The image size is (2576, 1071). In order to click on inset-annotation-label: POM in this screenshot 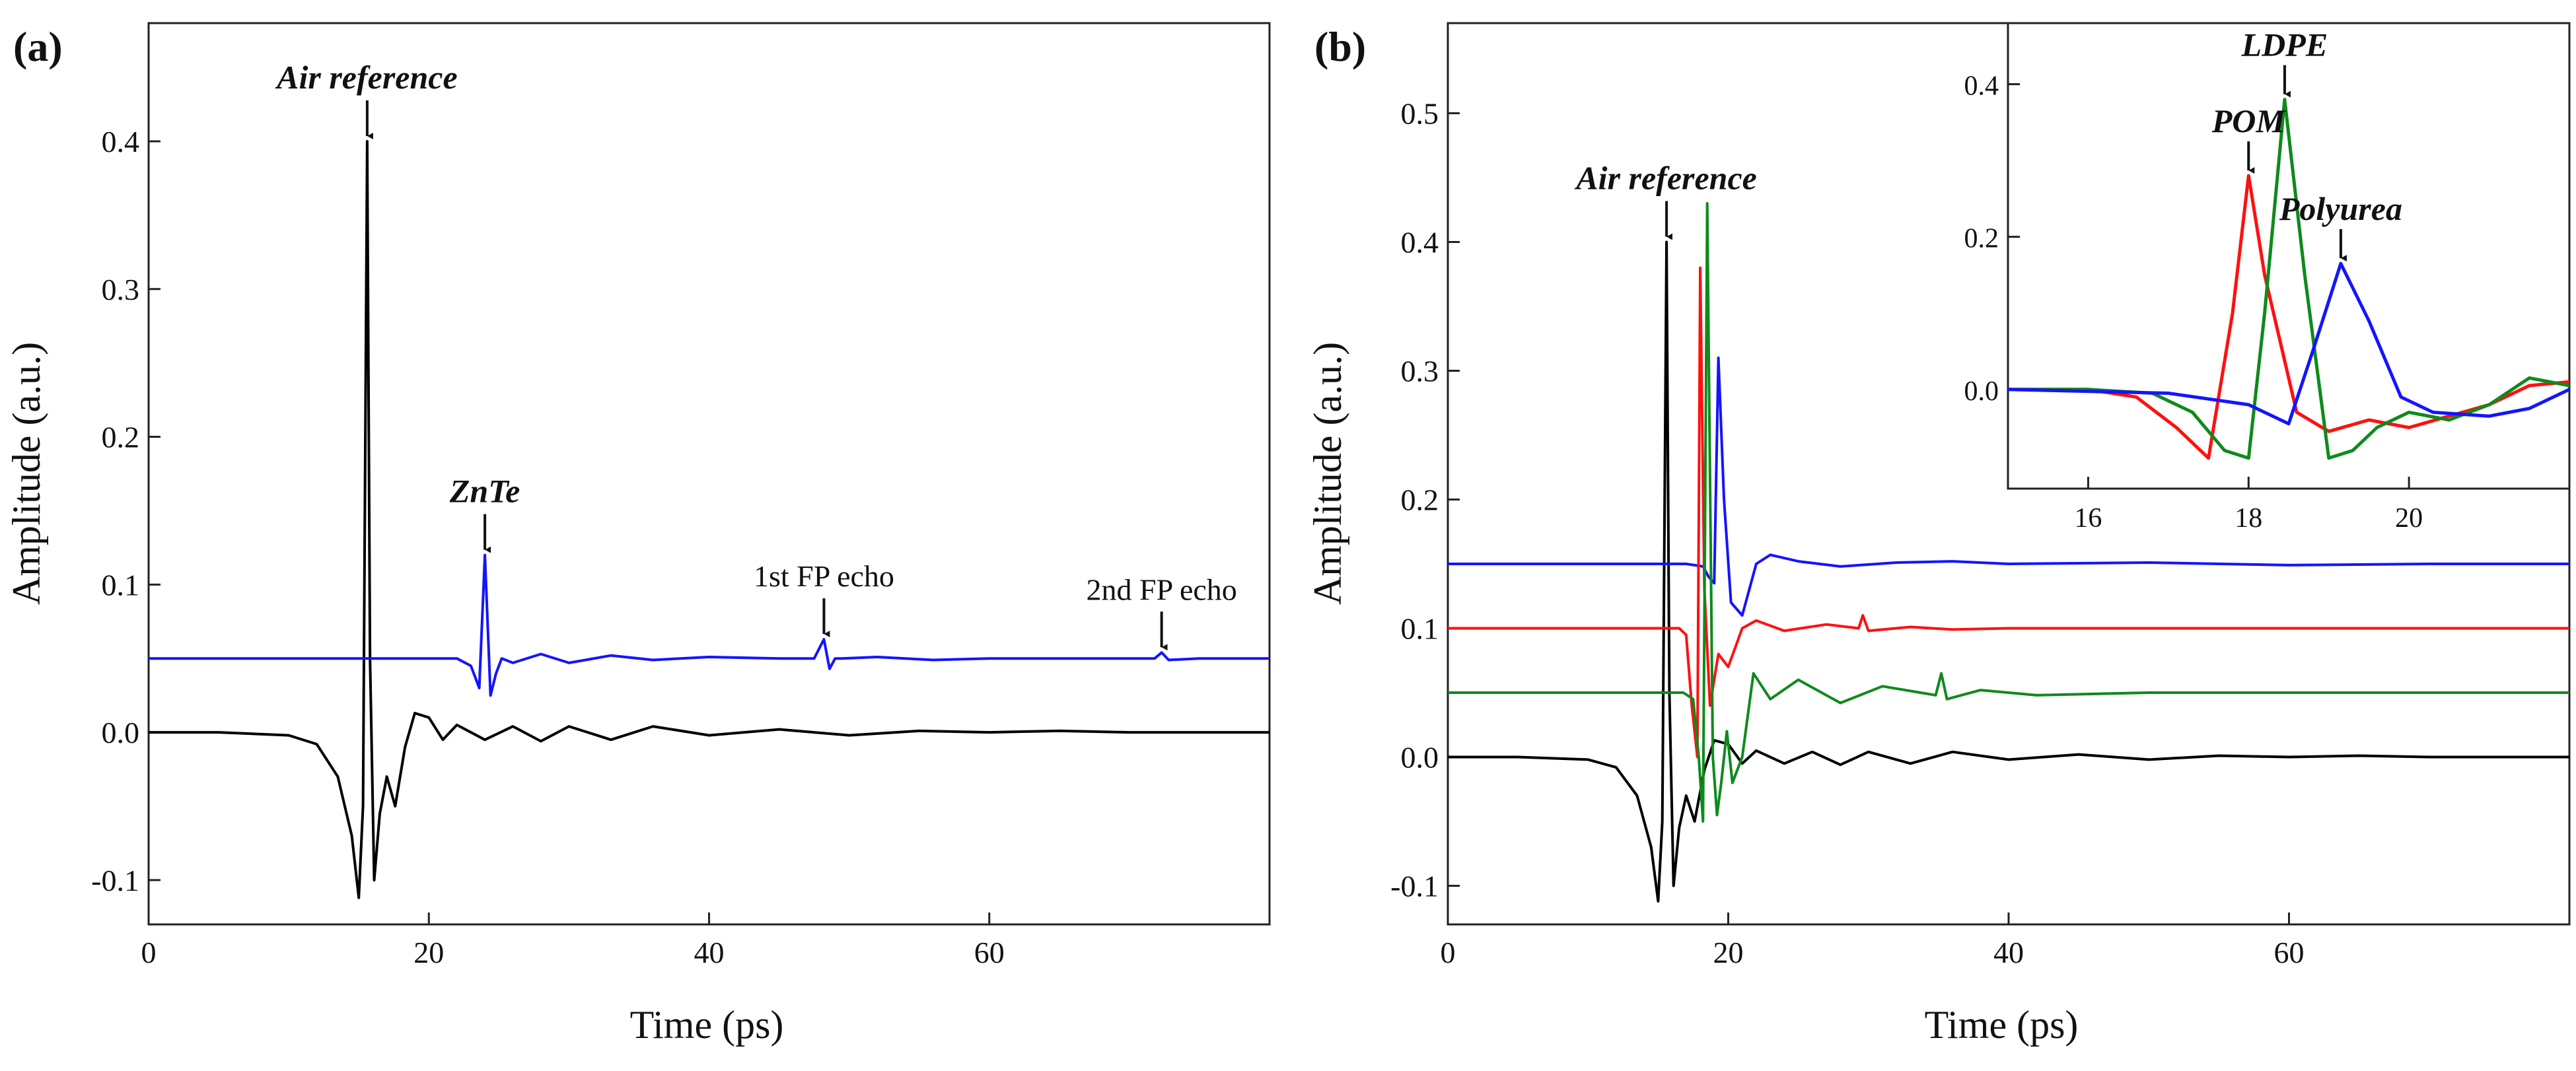, I will do `click(2249, 120)`.